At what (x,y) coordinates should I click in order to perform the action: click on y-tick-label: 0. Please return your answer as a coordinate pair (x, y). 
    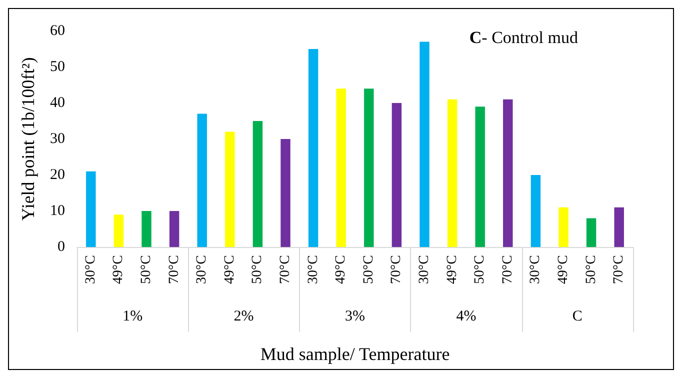
    Looking at the image, I should click on (61, 247).